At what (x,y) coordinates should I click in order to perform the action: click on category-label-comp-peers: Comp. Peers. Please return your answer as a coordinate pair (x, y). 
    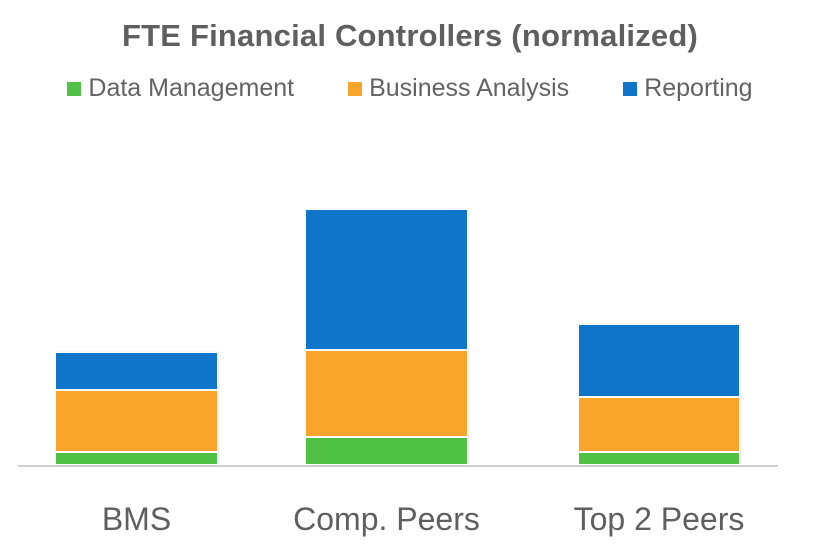
    Looking at the image, I should click on (386, 519).